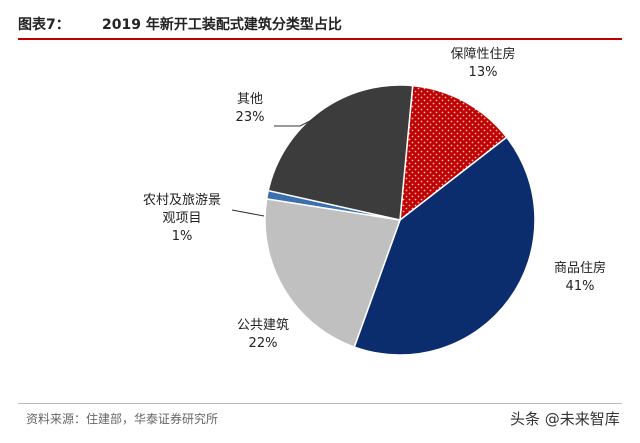  I want to click on slice-label-4: 其他 23%, so click(250, 108).